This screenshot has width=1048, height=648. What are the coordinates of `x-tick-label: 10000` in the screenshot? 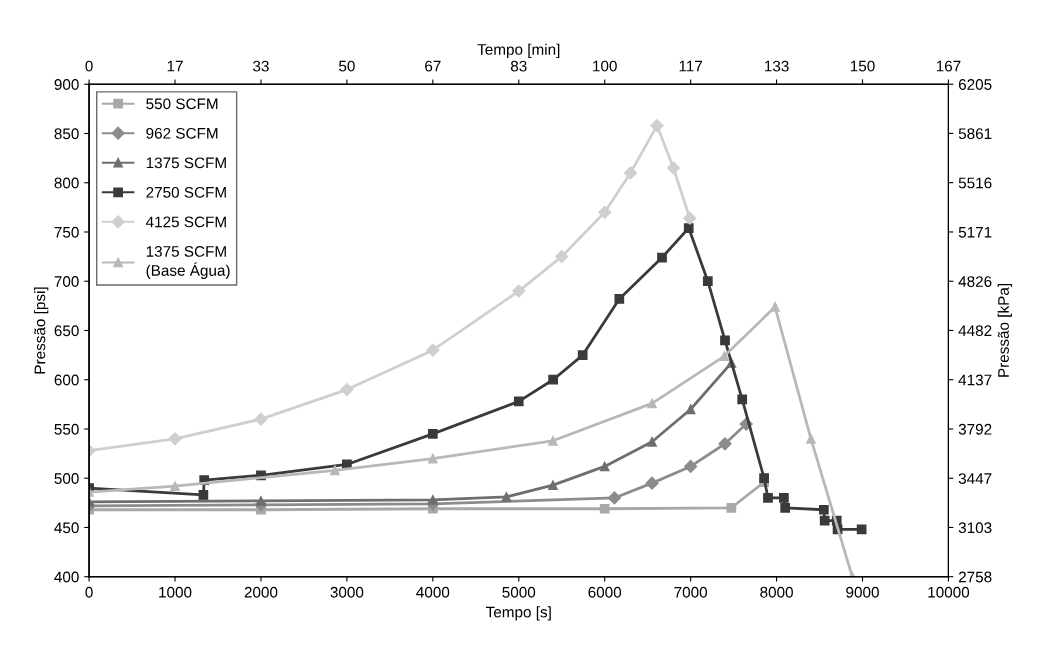 It's located at (949, 592).